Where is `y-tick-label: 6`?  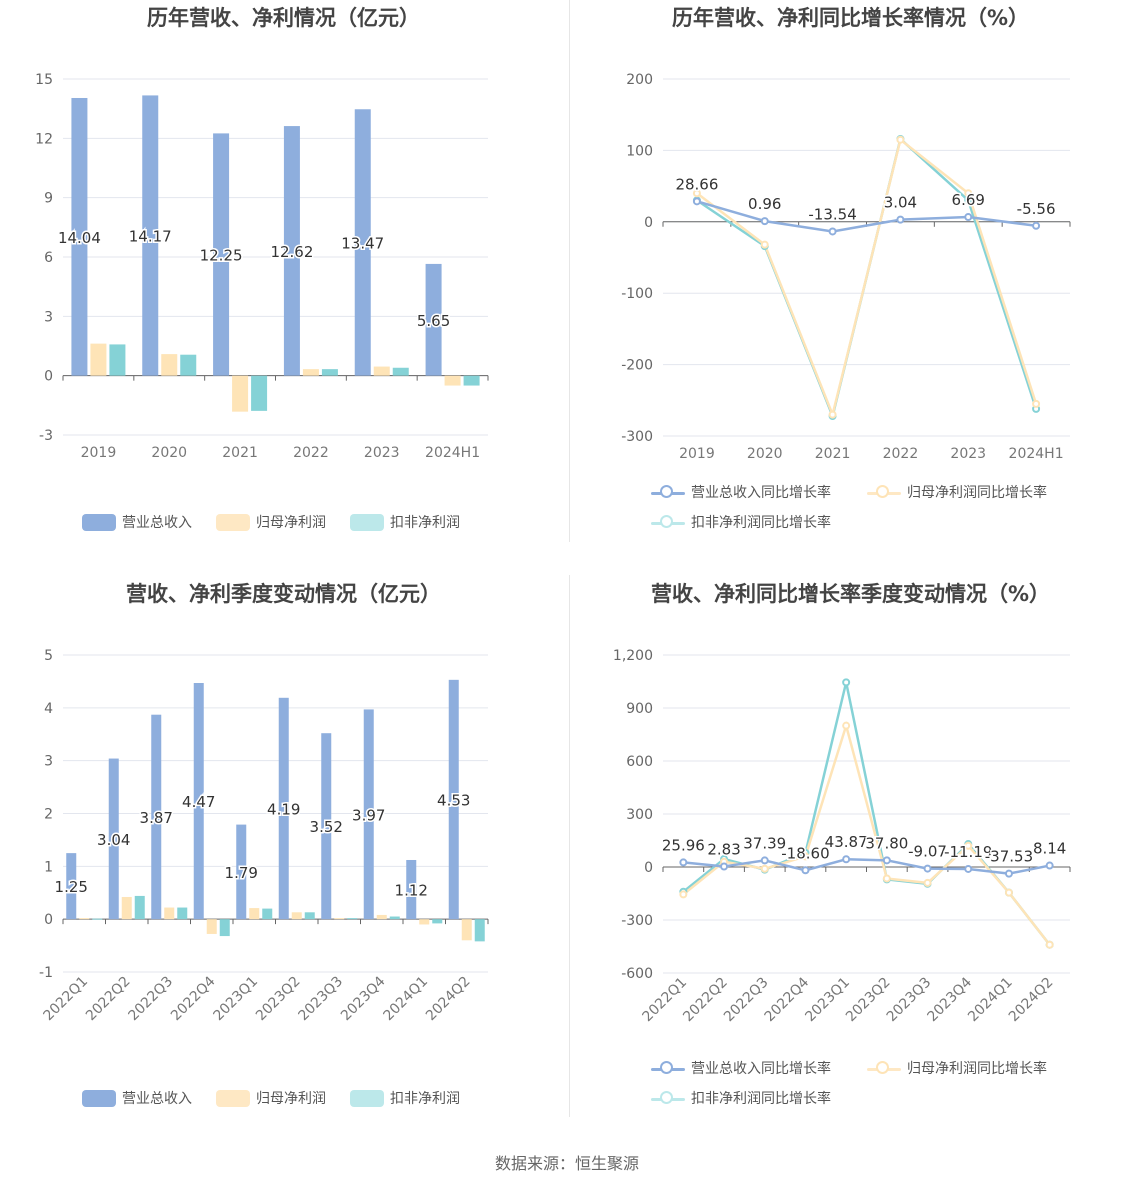 y-tick-label: 6 is located at coordinates (48, 258).